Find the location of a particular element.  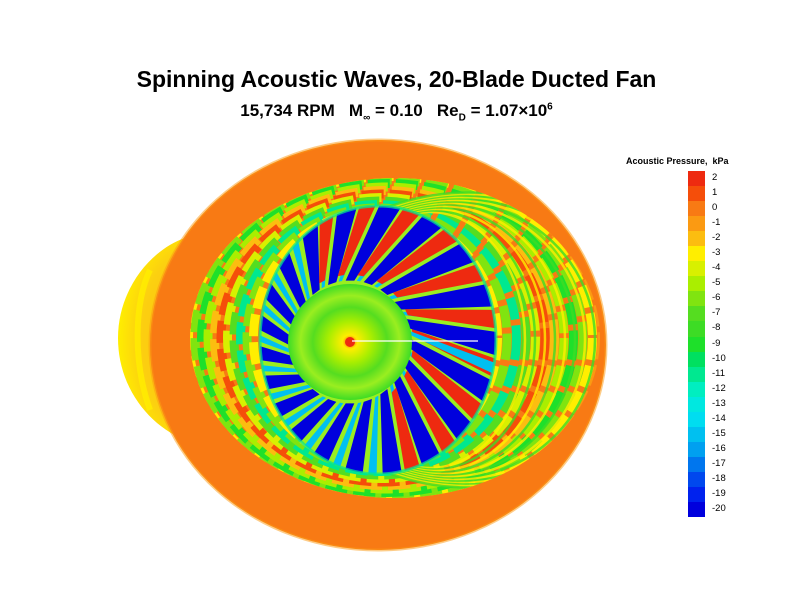

re-subscript: D is located at coordinates (462, 118).